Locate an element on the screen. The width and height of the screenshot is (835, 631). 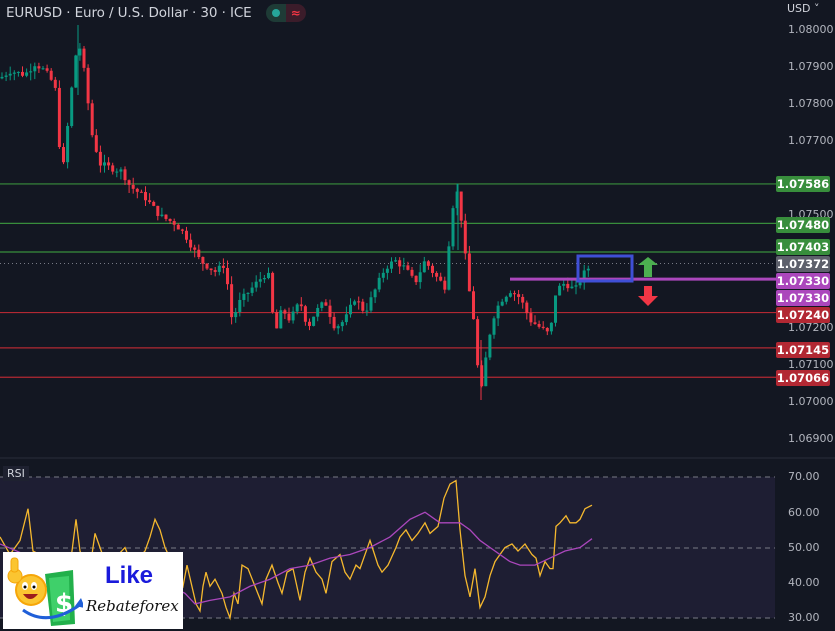
support-price-tag: 1.07145 is located at coordinates (803, 350).